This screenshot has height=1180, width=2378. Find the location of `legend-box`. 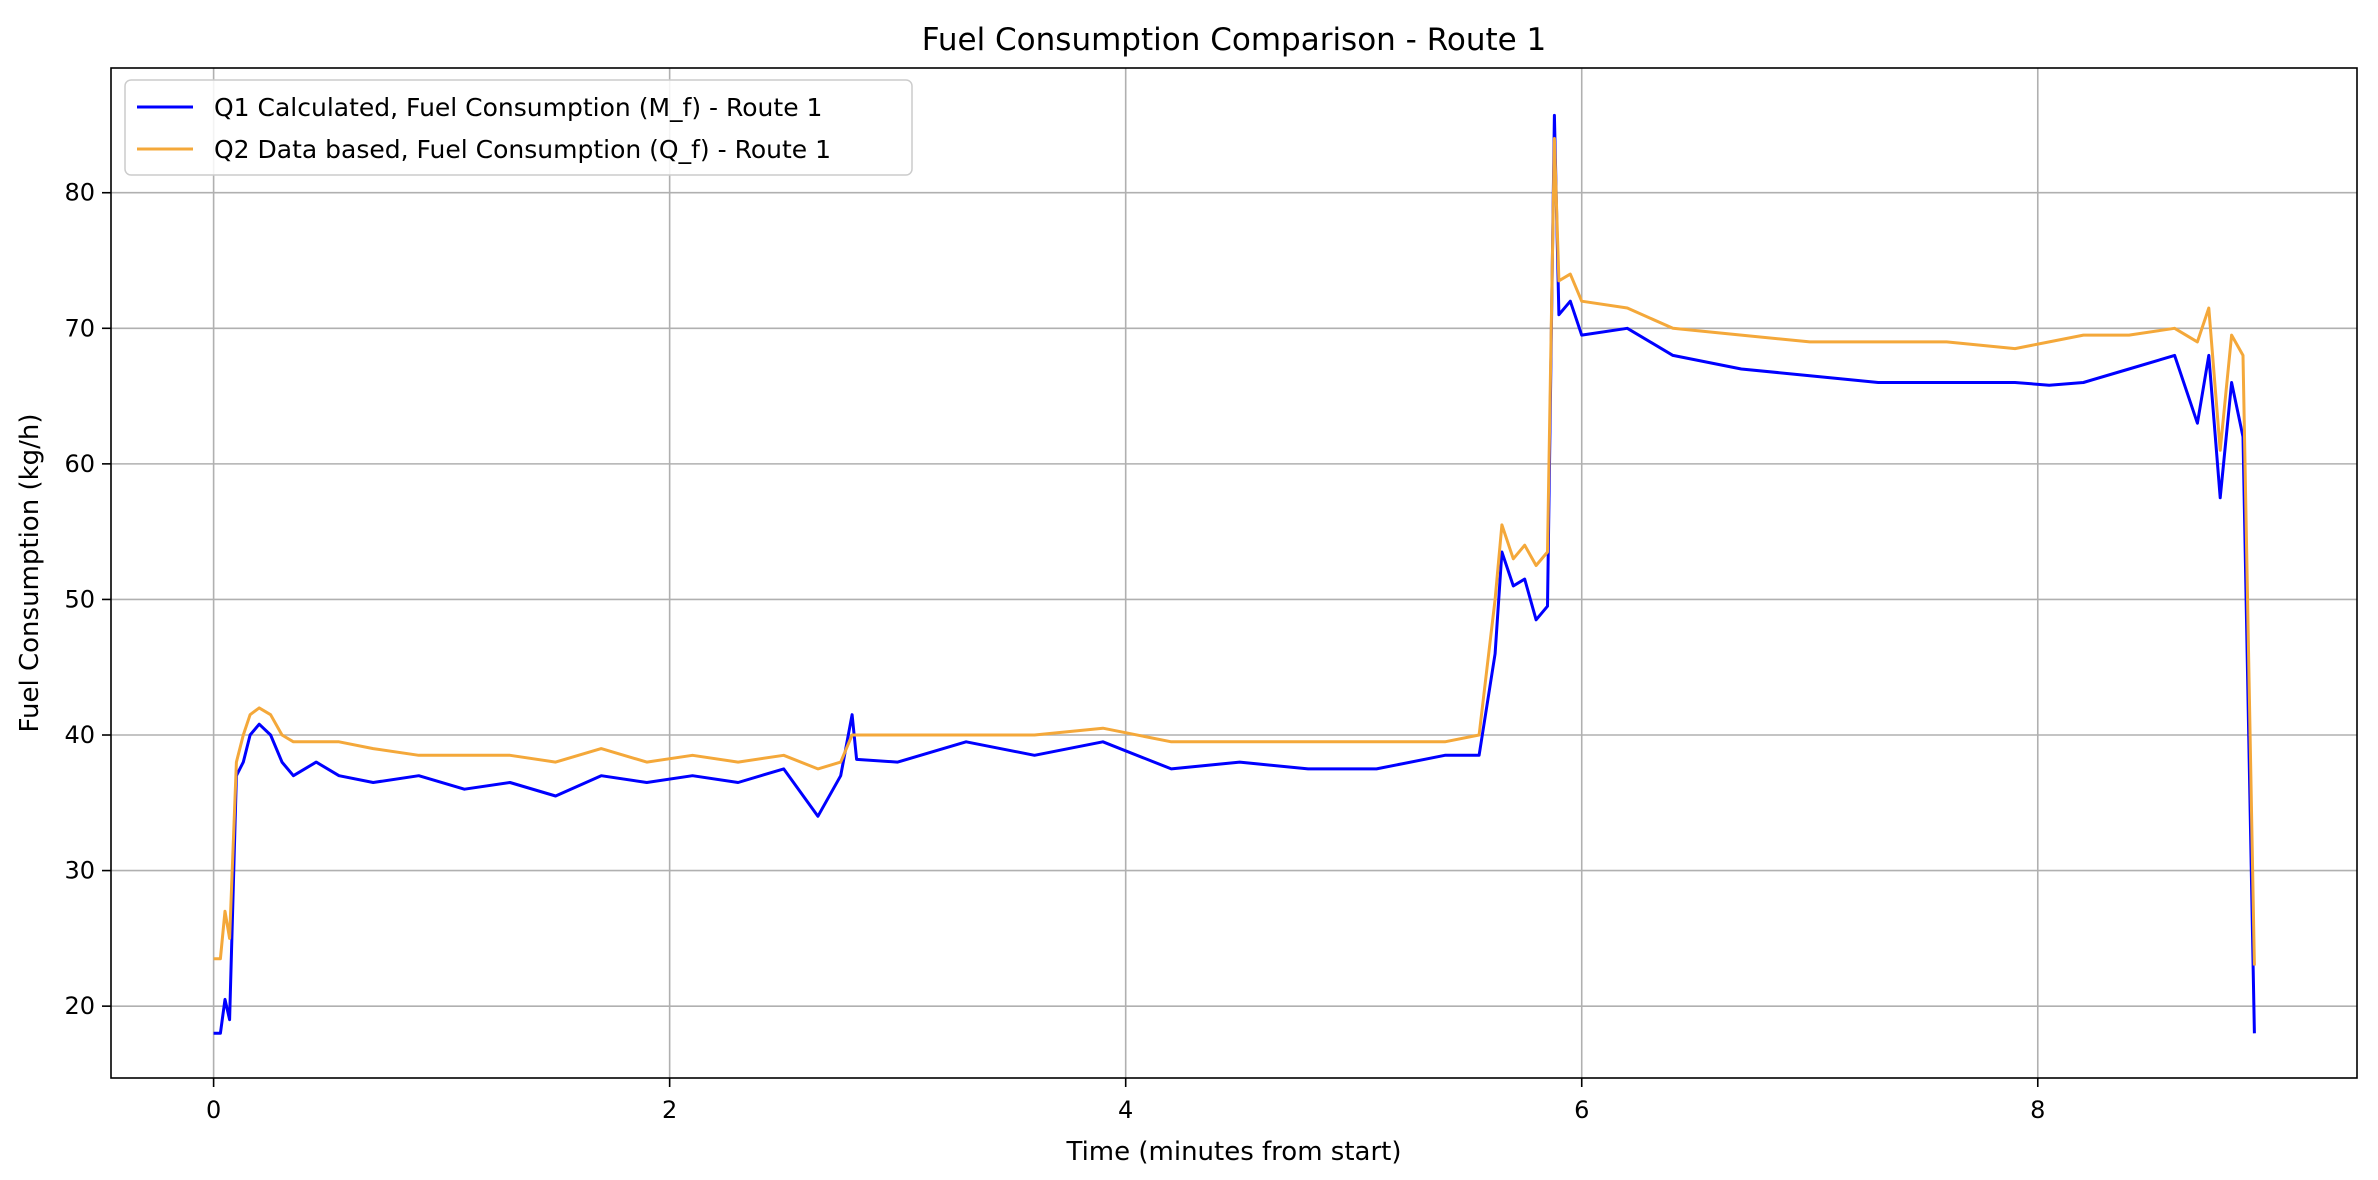

legend-box is located at coordinates (518, 127).